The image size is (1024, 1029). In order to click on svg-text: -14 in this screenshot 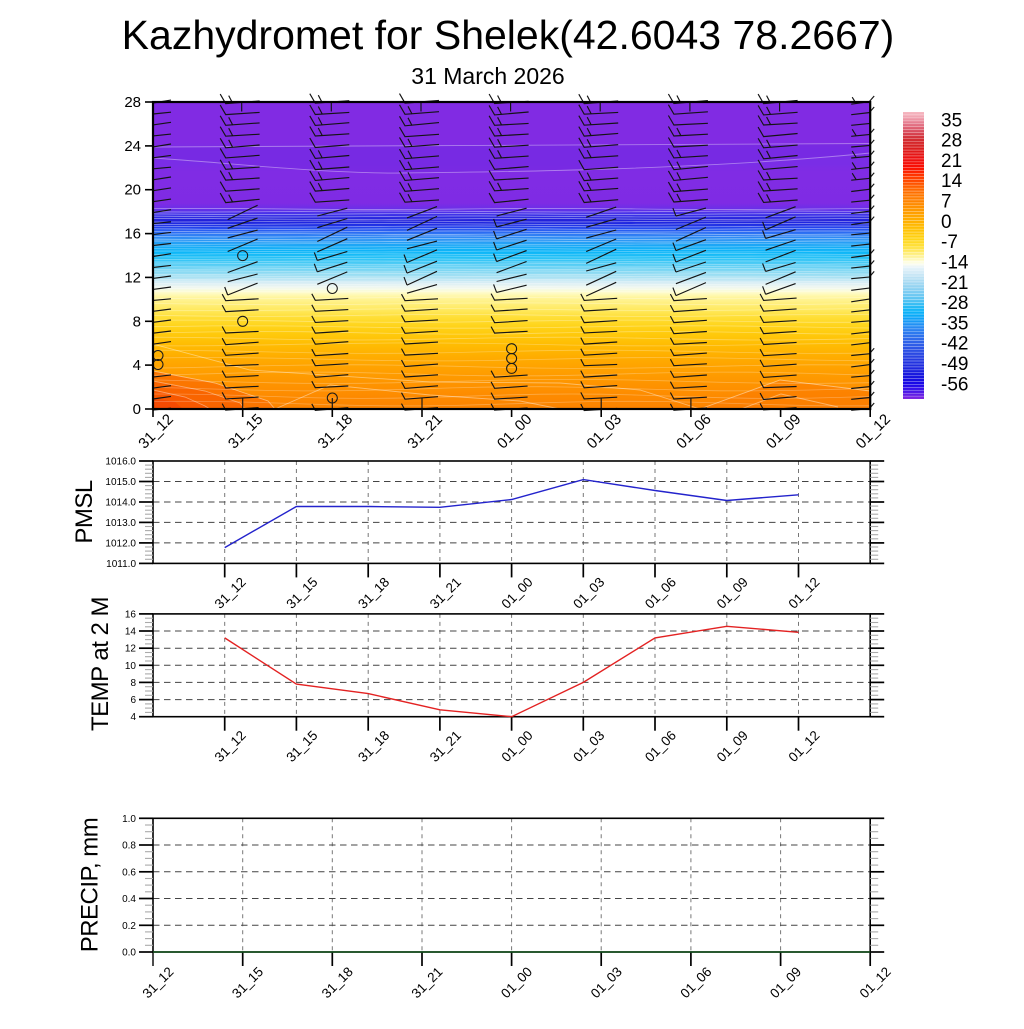, I will do `click(955, 263)`.